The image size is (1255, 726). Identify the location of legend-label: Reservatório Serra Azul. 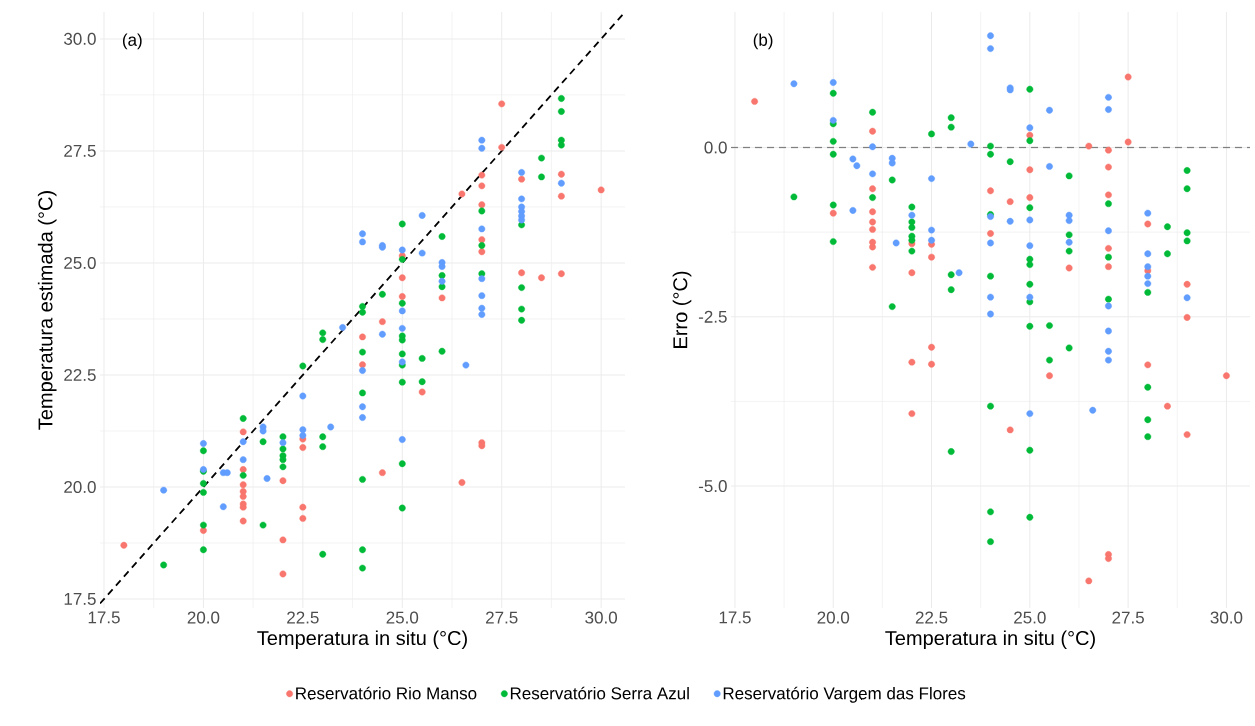
(599, 693).